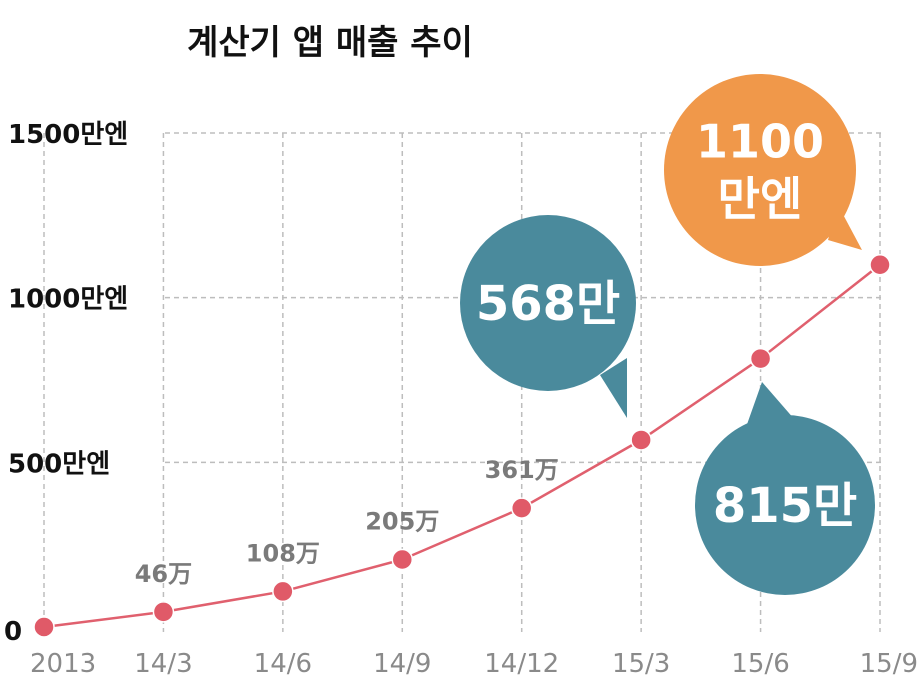 This screenshot has height=683, width=923. I want to click on chart-title: 계산기 앱 매출 추이, so click(330, 43).